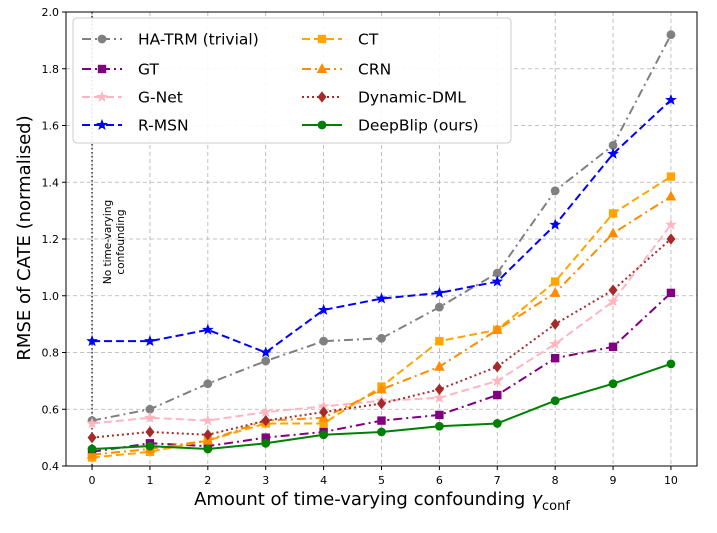 Image resolution: width=717 pixels, height=533 pixels. What do you see at coordinates (555, 480) in the screenshot?
I see `x-tick-label: 8` at bounding box center [555, 480].